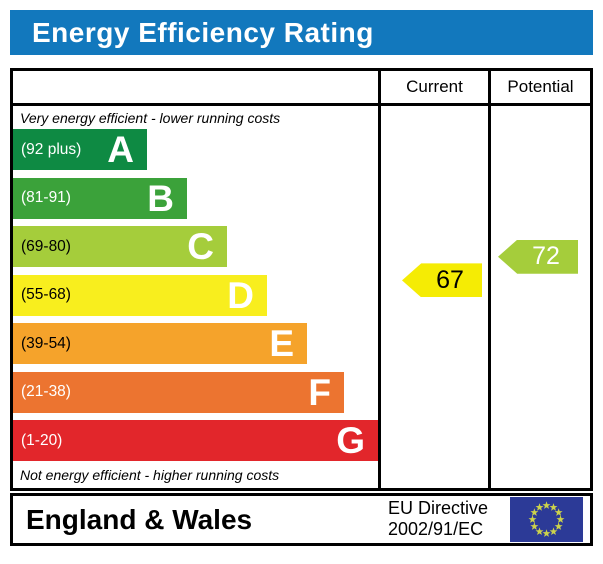  What do you see at coordinates (120, 149) in the screenshot?
I see `band-letter: A` at bounding box center [120, 149].